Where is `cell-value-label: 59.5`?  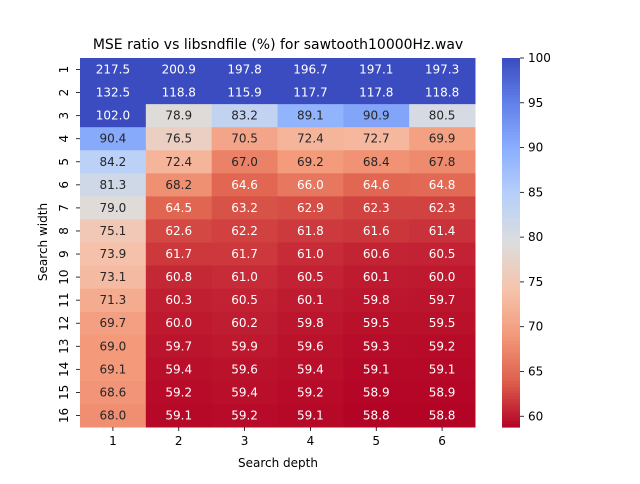
cell-value-label: 59.5 is located at coordinates (376, 323).